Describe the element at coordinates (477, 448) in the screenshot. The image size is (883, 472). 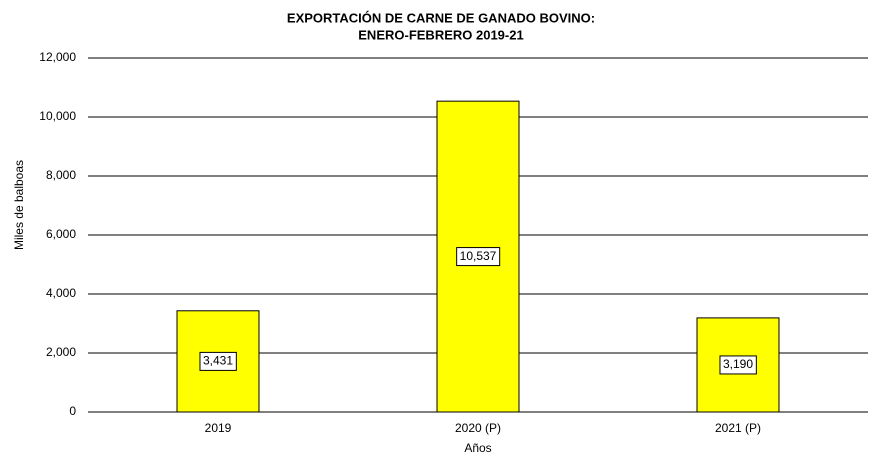
I see `x-axis-label: Años` at that location.